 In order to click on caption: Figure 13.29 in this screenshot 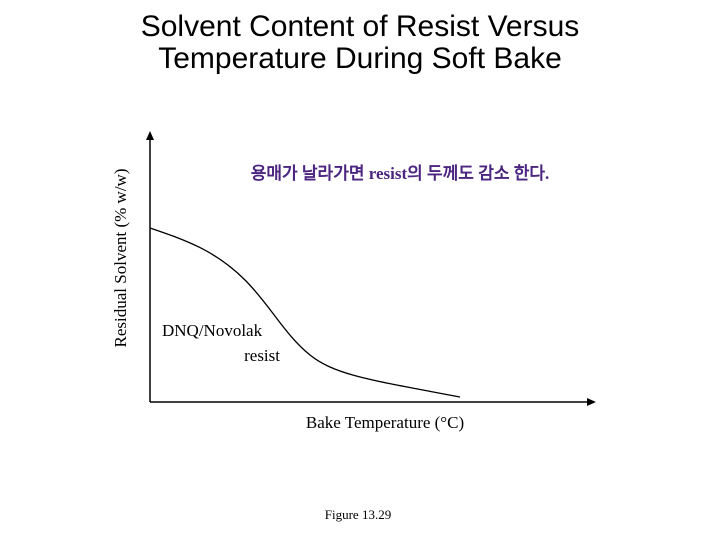, I will do `click(358, 514)`.